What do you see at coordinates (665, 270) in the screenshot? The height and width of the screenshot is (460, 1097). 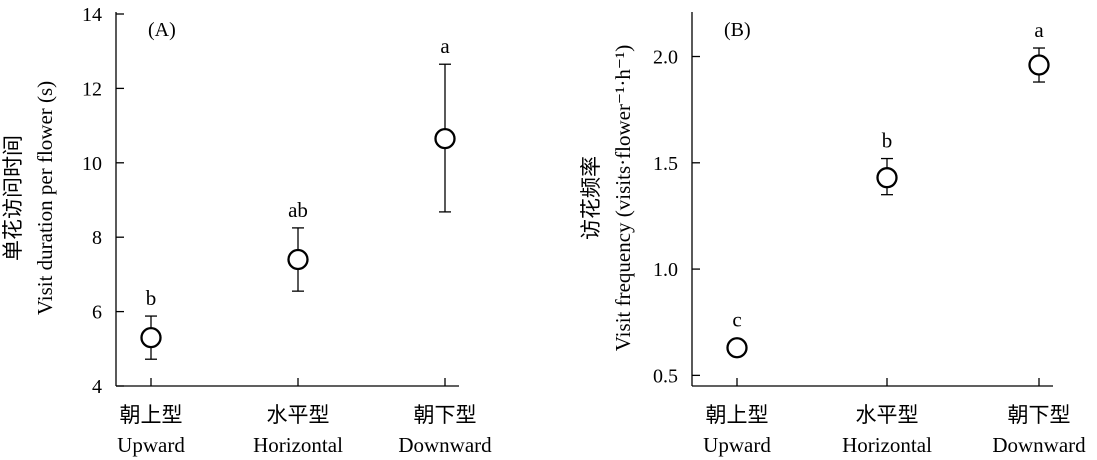 I see `y-tick-label: 1.0` at bounding box center [665, 270].